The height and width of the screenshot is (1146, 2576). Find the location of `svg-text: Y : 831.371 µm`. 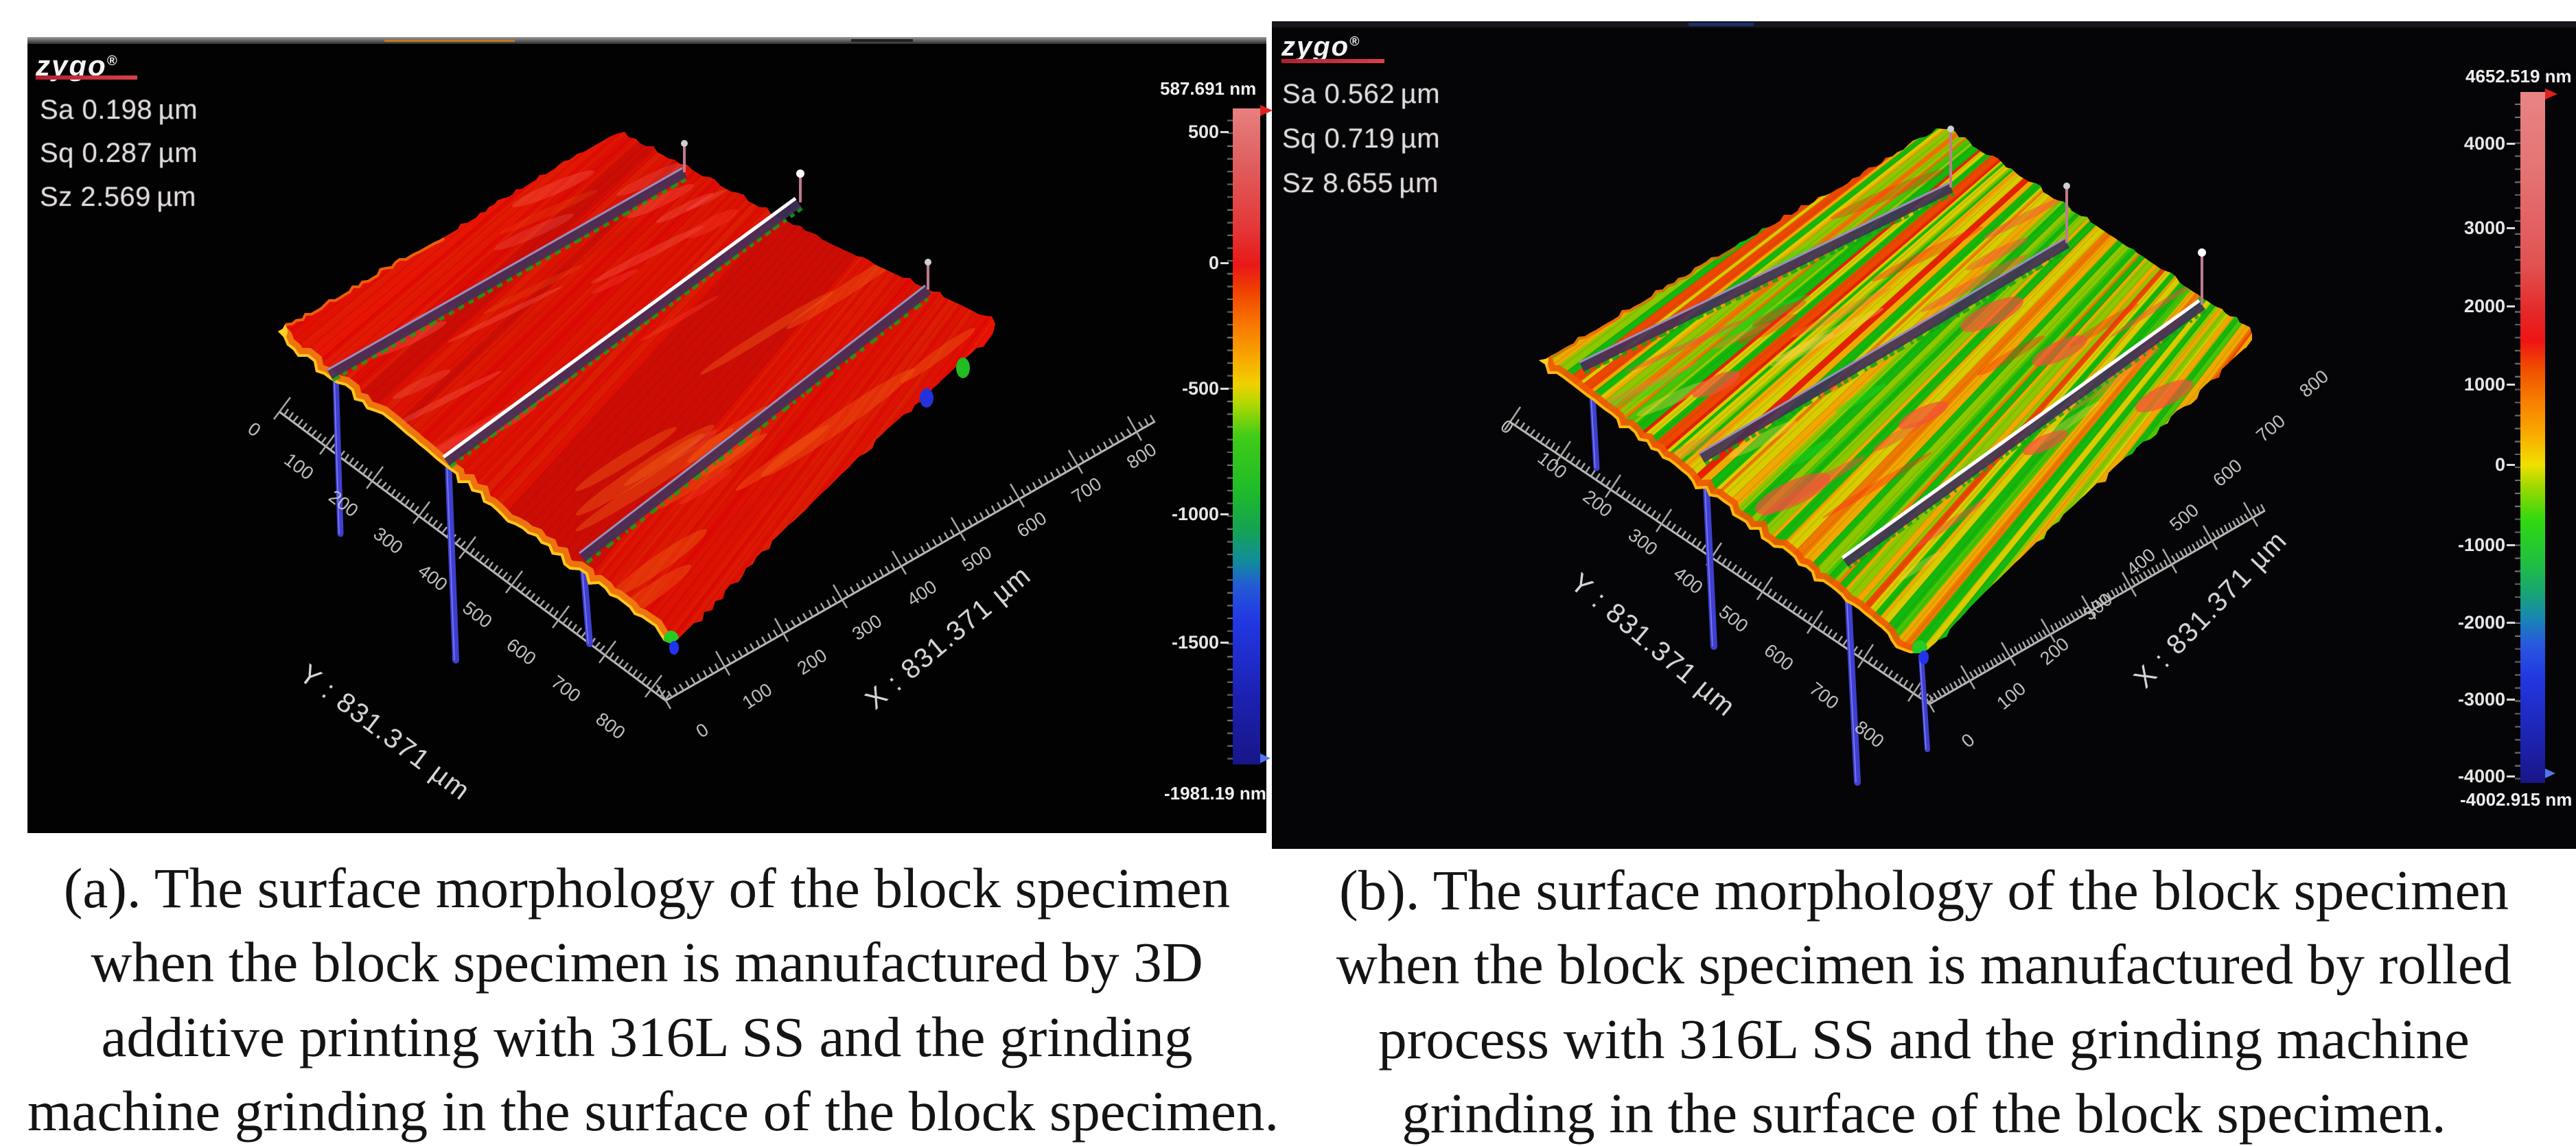

svg-text: Y : 831.371 µm is located at coordinates (385, 733).